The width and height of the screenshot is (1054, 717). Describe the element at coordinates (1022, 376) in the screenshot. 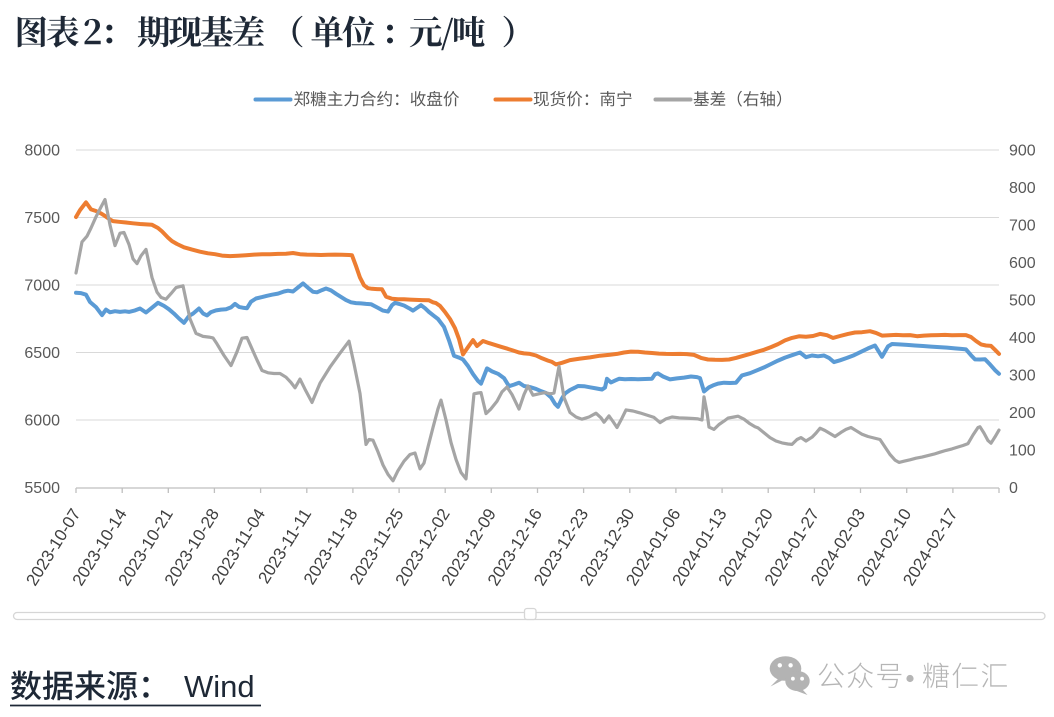

I see `svg-text: 300` at that location.